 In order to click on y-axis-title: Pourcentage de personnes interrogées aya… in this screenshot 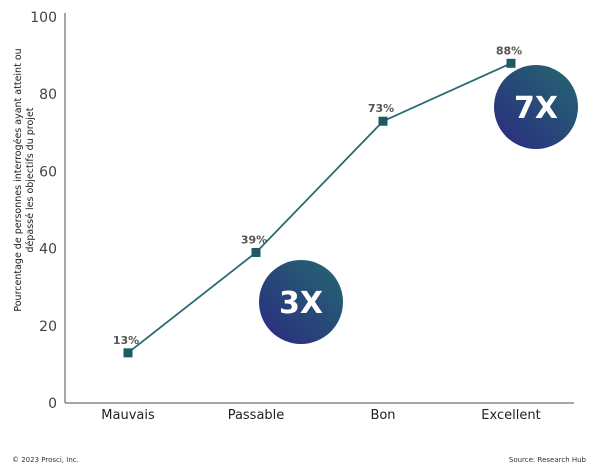, I will do `click(24, 179)`.